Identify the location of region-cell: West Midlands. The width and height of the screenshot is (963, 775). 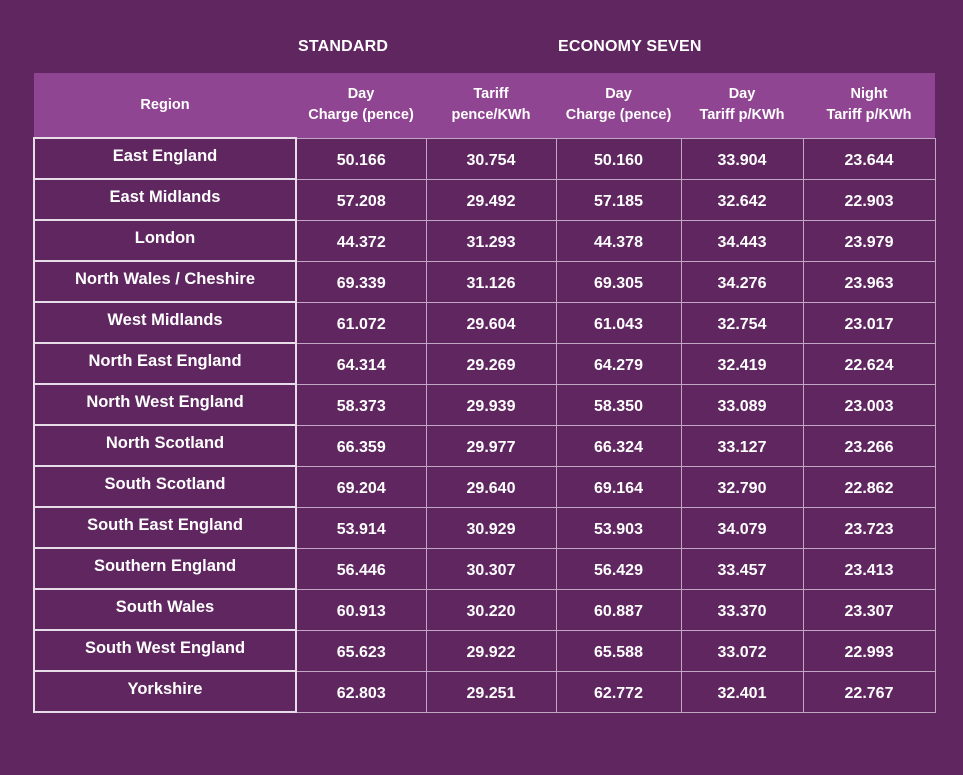
(165, 322).